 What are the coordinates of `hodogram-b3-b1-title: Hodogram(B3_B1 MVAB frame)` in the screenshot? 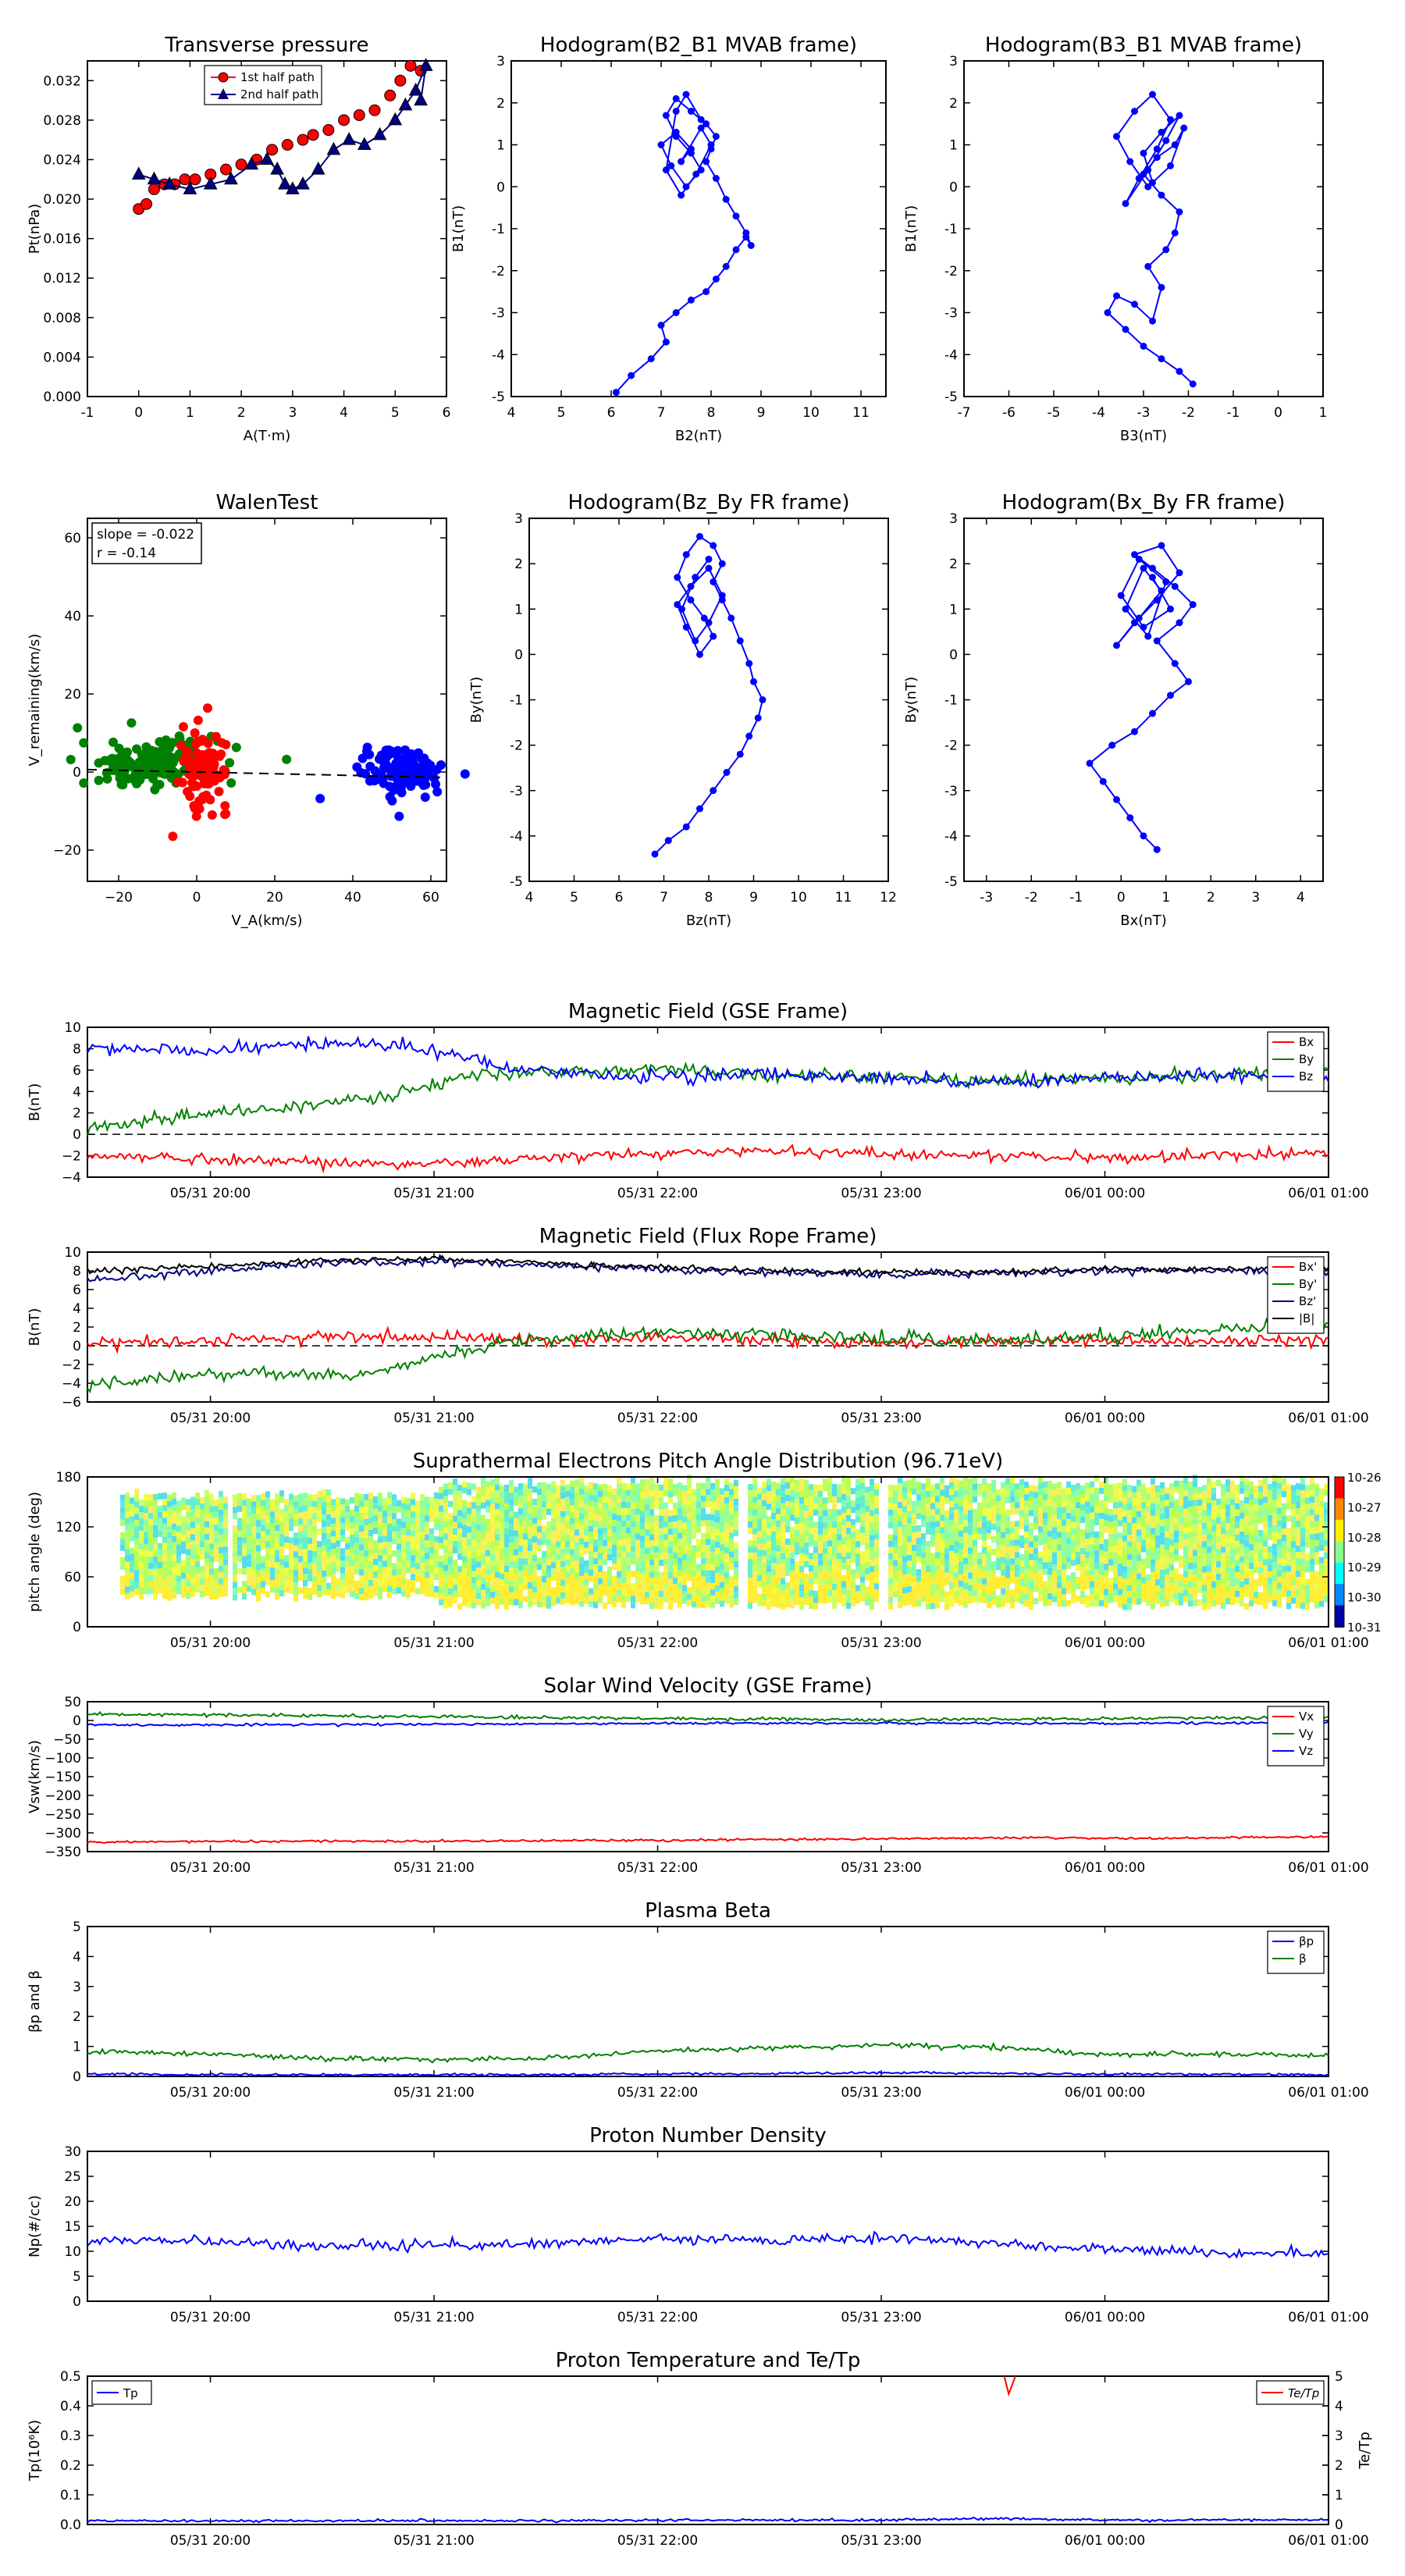 It's located at (1144, 45).